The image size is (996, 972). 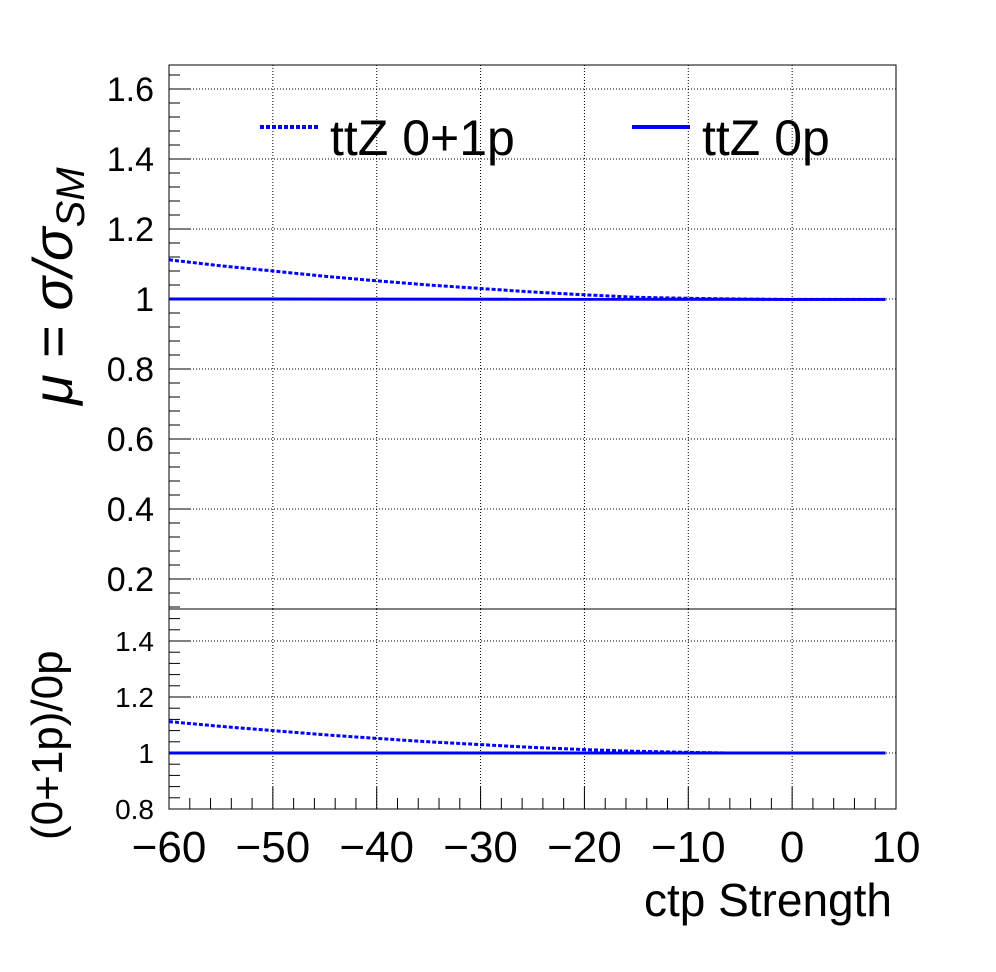 What do you see at coordinates (130, 580) in the screenshot?
I see `y-tick-label: 0.2` at bounding box center [130, 580].